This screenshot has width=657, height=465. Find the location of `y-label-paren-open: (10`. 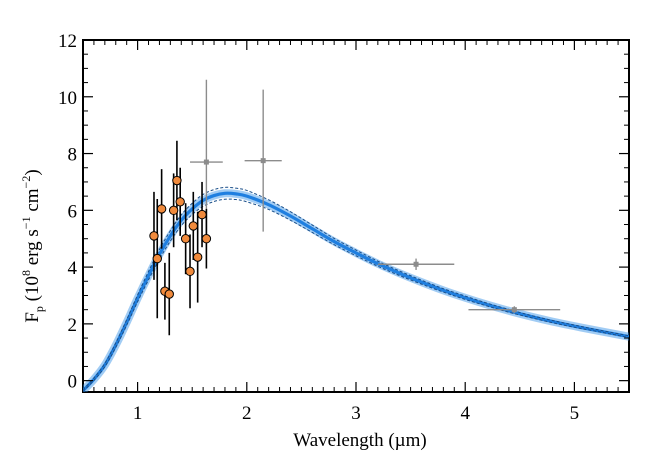

y-label-paren-open: (10 is located at coordinates (32, 291).